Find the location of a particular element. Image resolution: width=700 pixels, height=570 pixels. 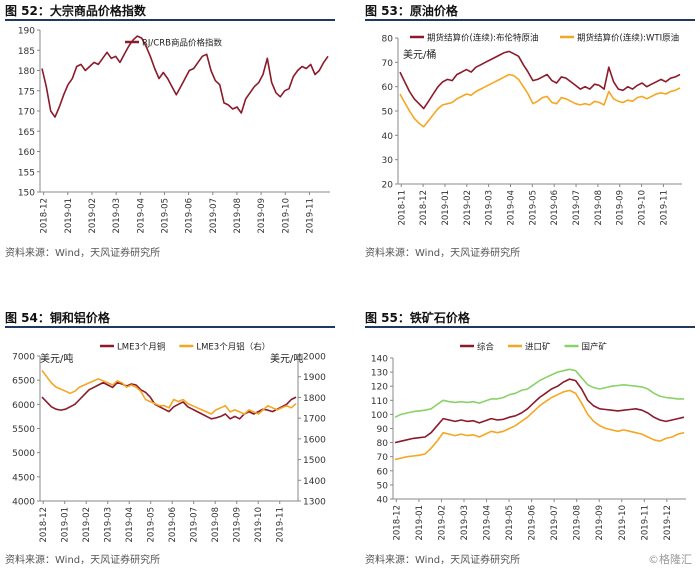

oil-ytick-label: 80 is located at coordinates (388, 40).